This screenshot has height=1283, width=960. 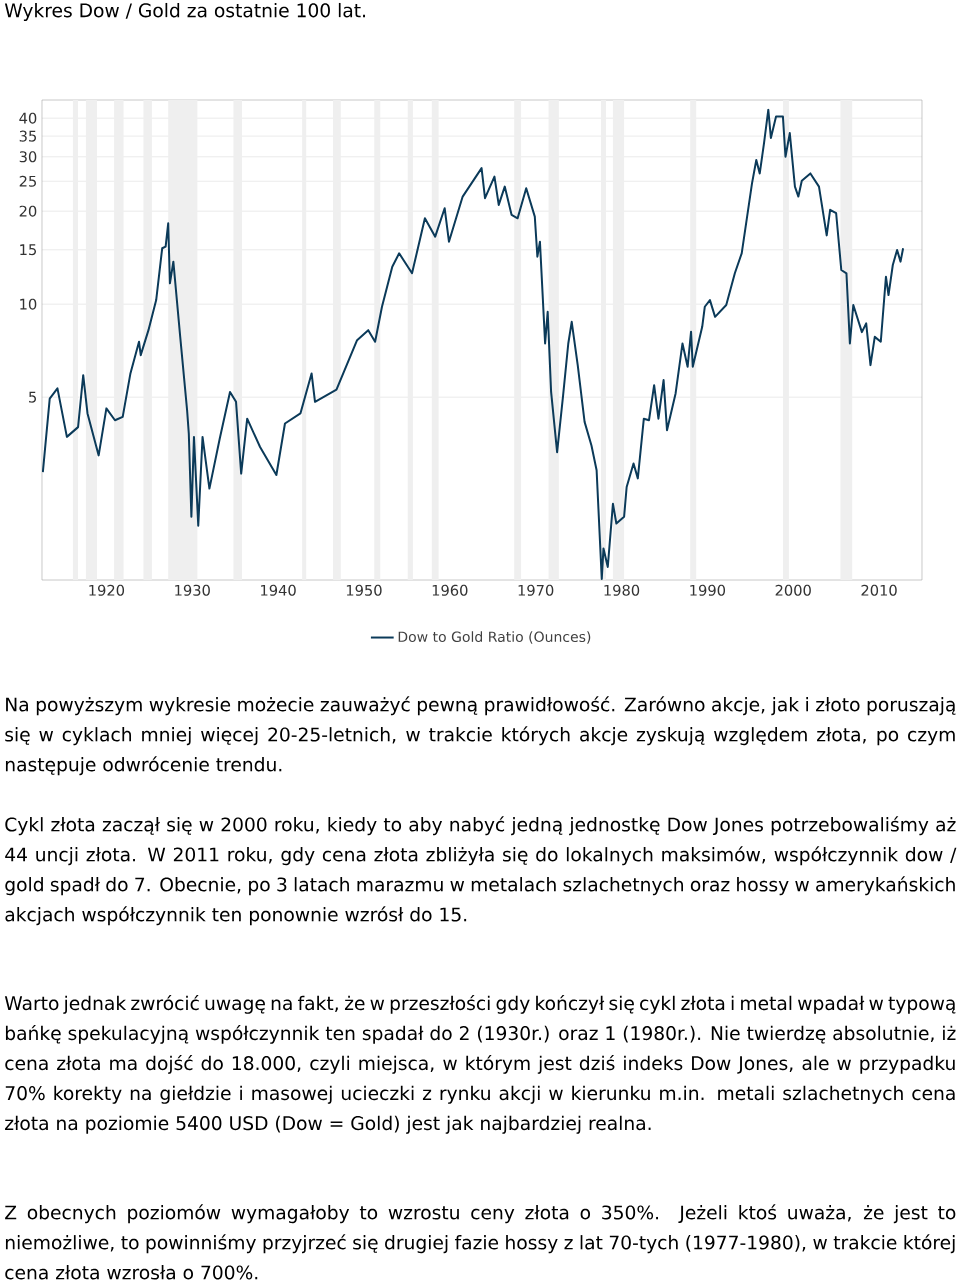 I want to click on y-tick-label: 25, so click(x=27, y=181).